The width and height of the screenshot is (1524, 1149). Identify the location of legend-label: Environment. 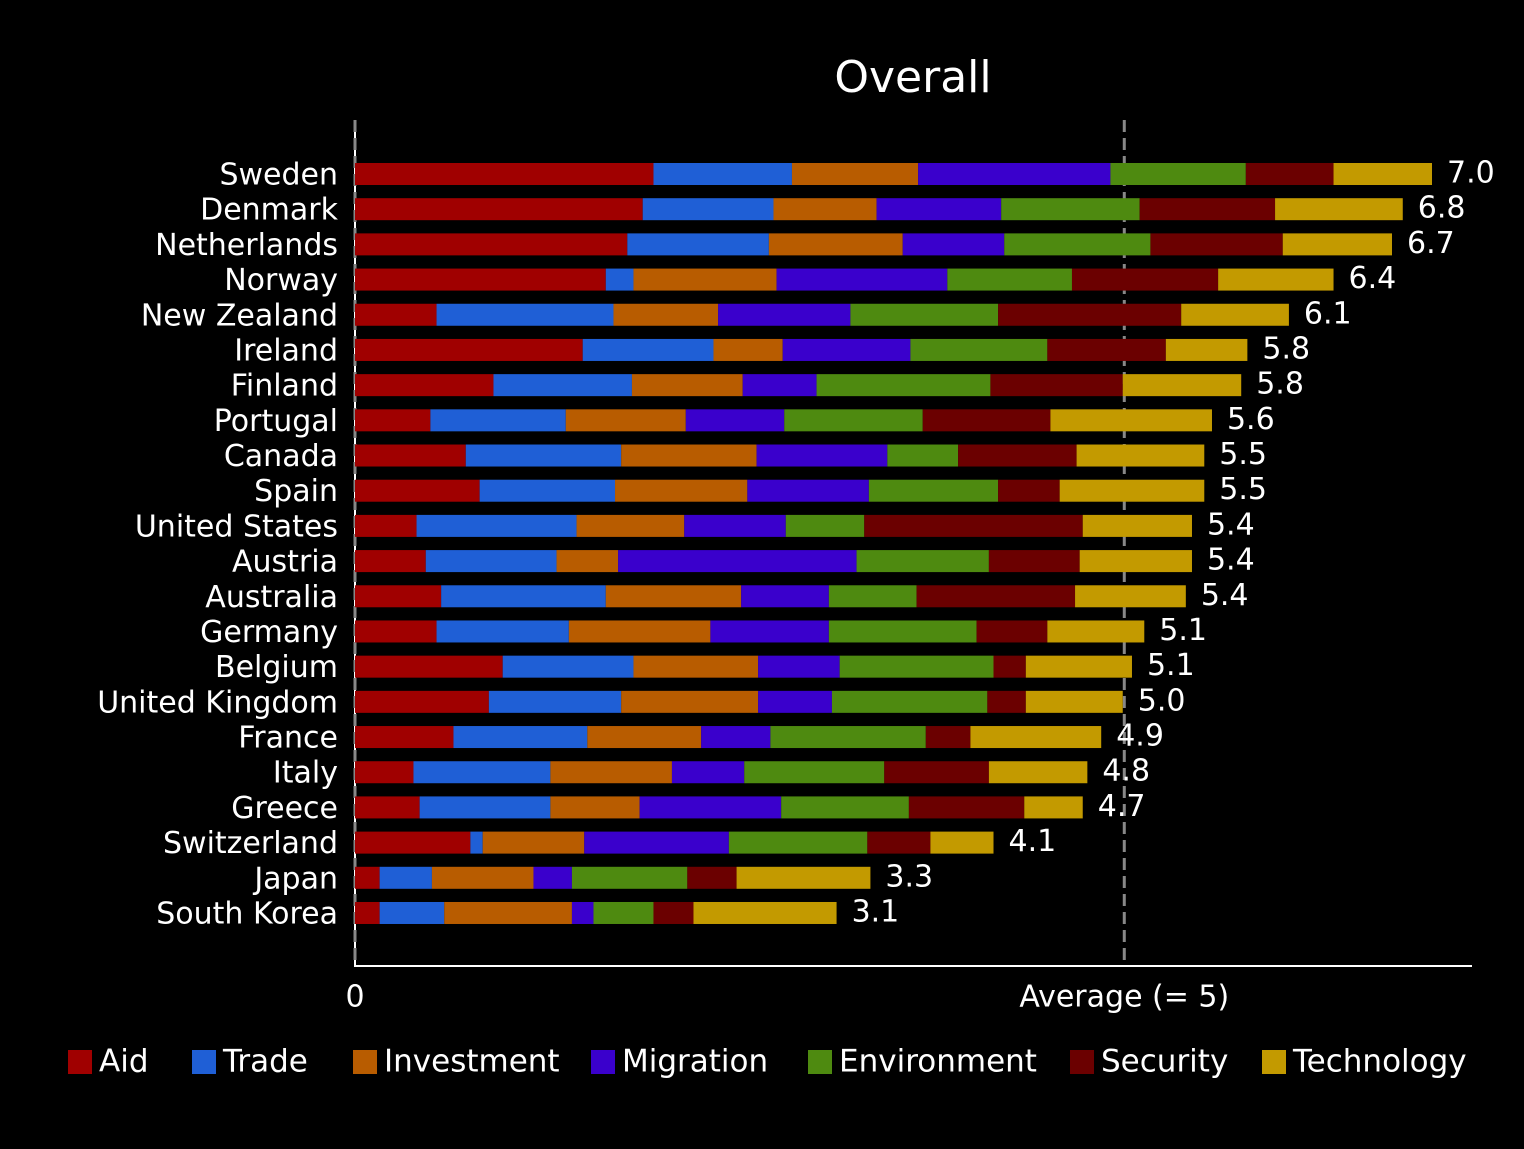
(938, 1062).